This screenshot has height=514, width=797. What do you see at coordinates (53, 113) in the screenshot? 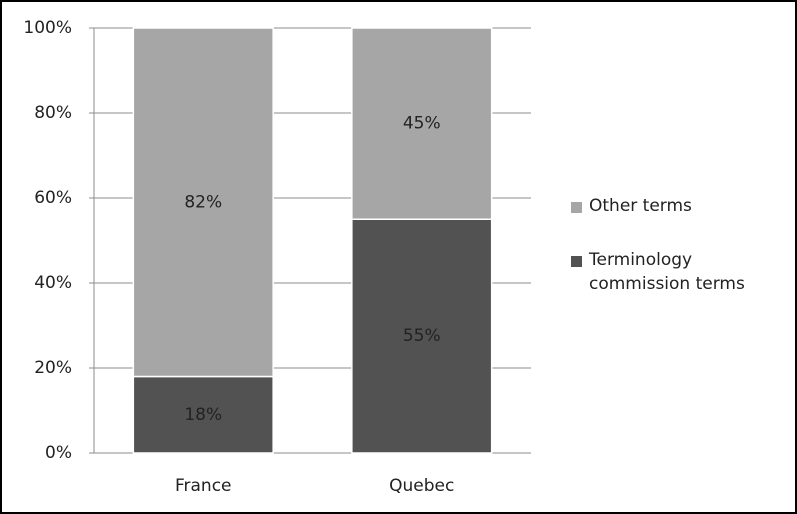
I see `y-tick-label: 80%` at bounding box center [53, 113].